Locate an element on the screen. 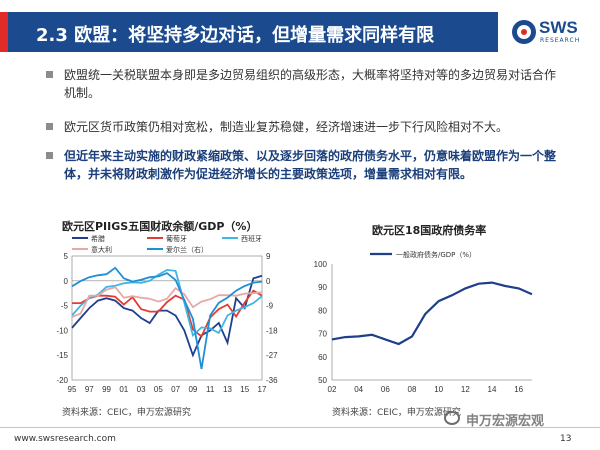 The height and width of the screenshot is (450, 600). y-left-tick-label: 0 is located at coordinates (66, 281).